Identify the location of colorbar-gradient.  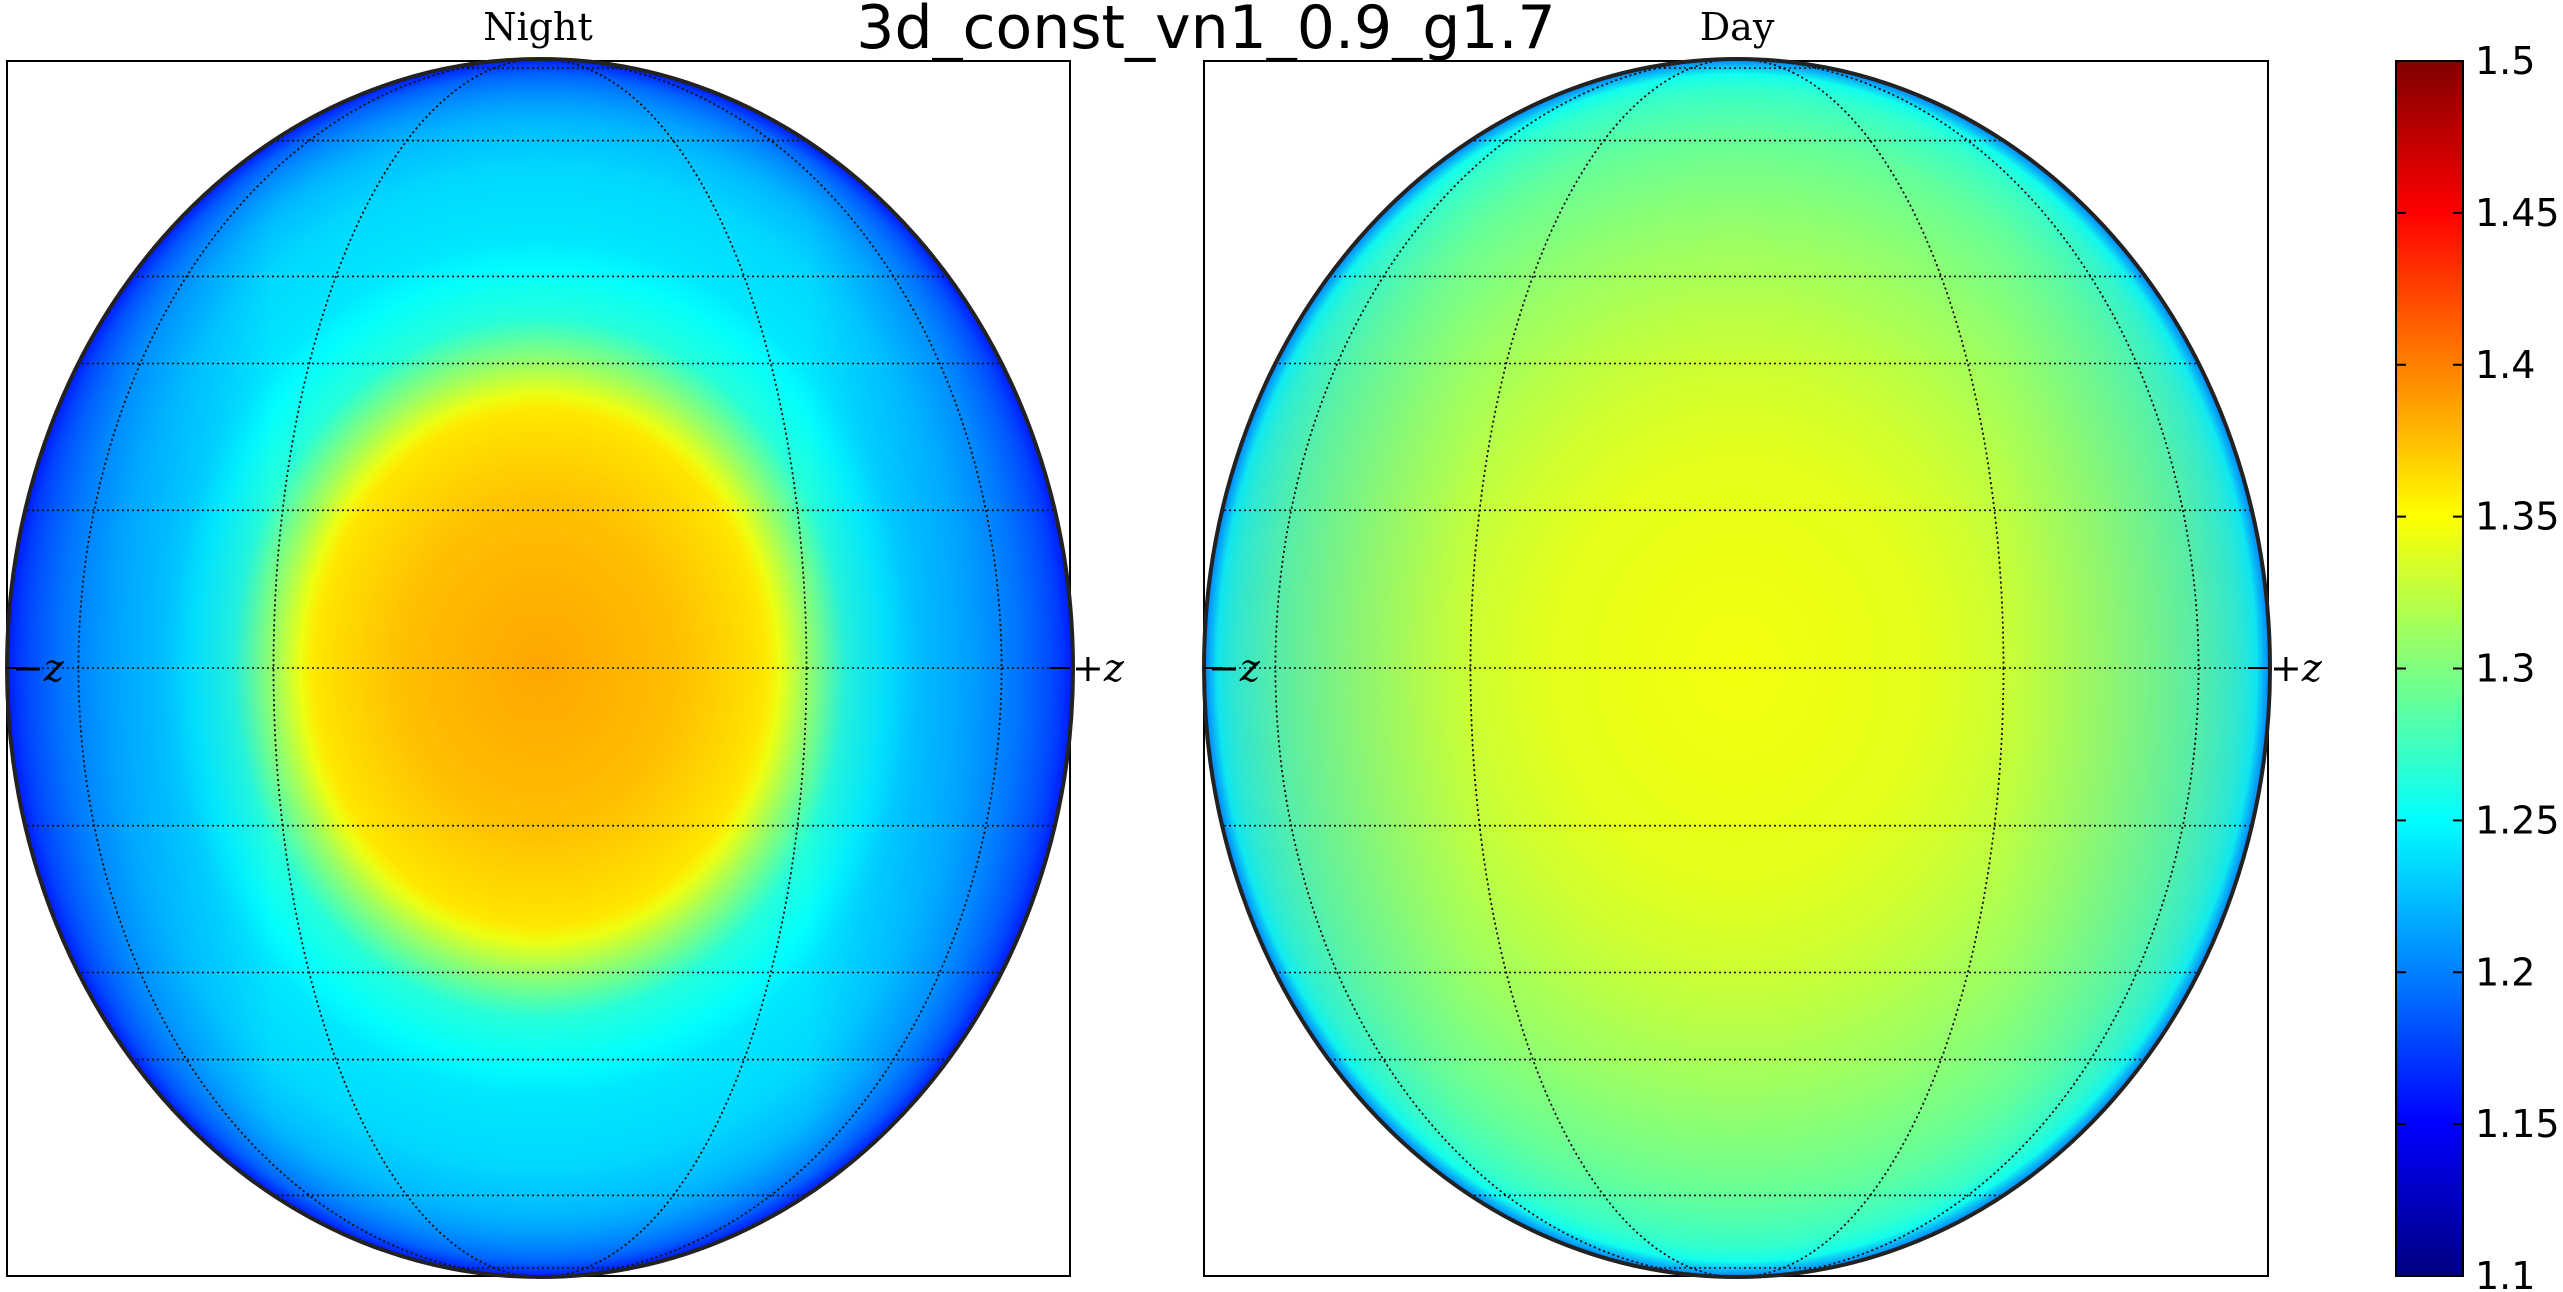
(2429, 668).